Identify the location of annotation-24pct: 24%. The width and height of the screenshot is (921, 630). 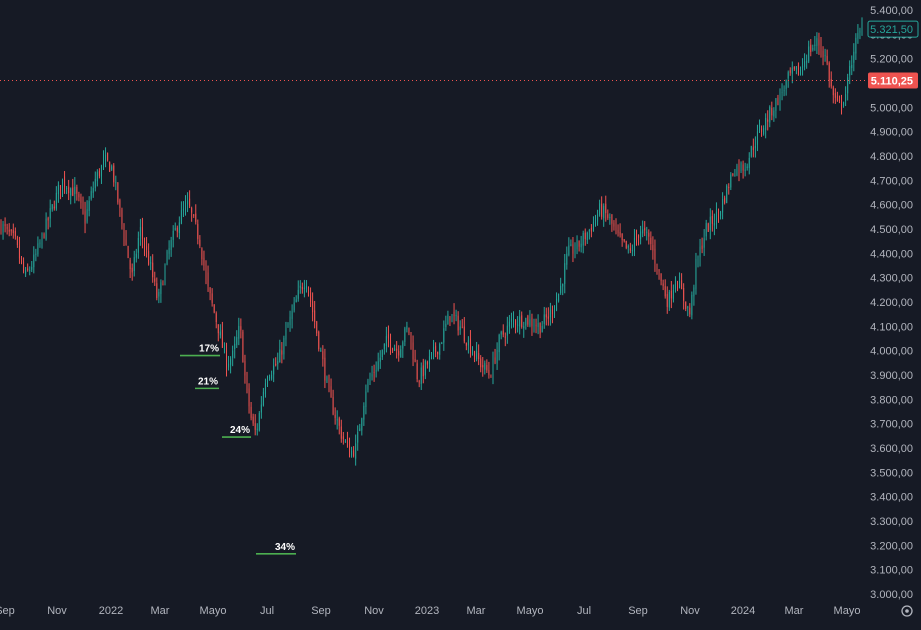
(236, 431).